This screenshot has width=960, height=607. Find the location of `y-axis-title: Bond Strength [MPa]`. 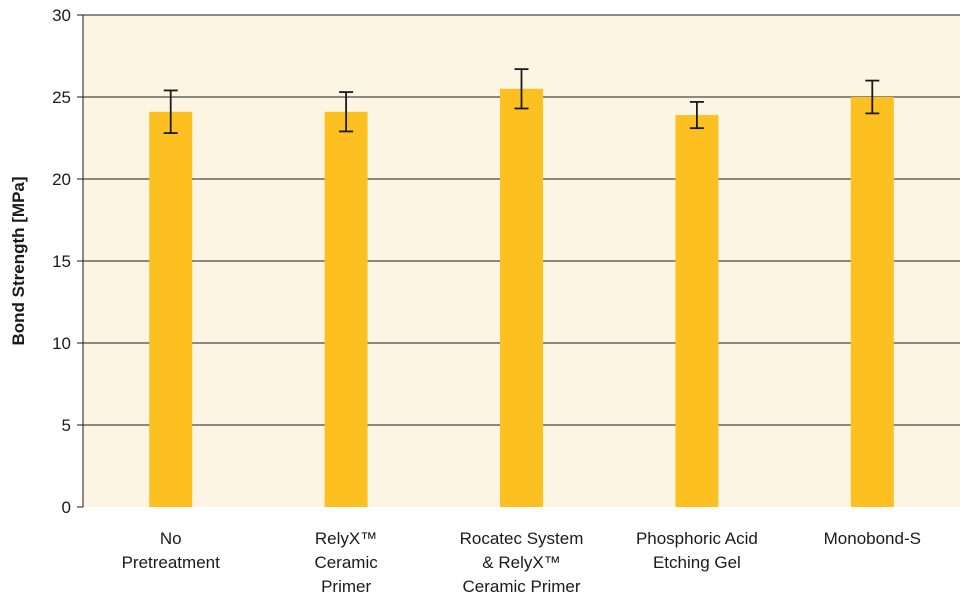

y-axis-title: Bond Strength [MPa] is located at coordinates (18, 260).